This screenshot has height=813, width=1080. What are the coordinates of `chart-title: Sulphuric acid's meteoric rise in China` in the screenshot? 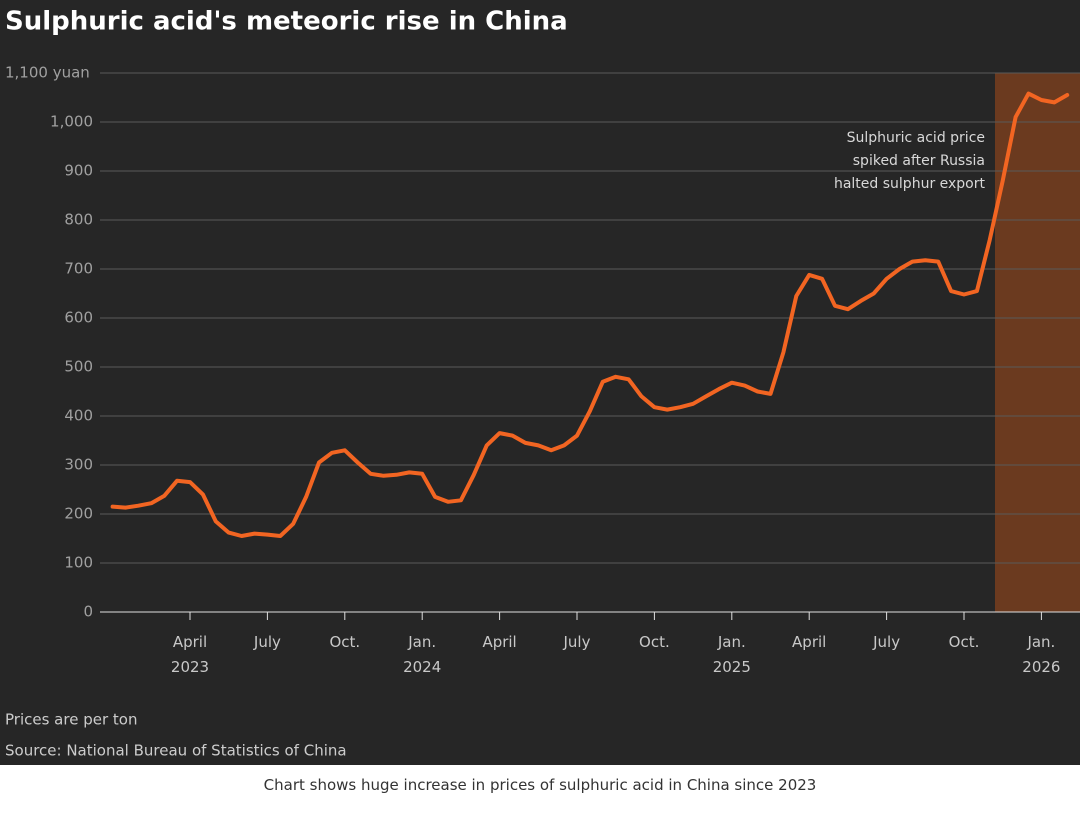 It's located at (286, 22).